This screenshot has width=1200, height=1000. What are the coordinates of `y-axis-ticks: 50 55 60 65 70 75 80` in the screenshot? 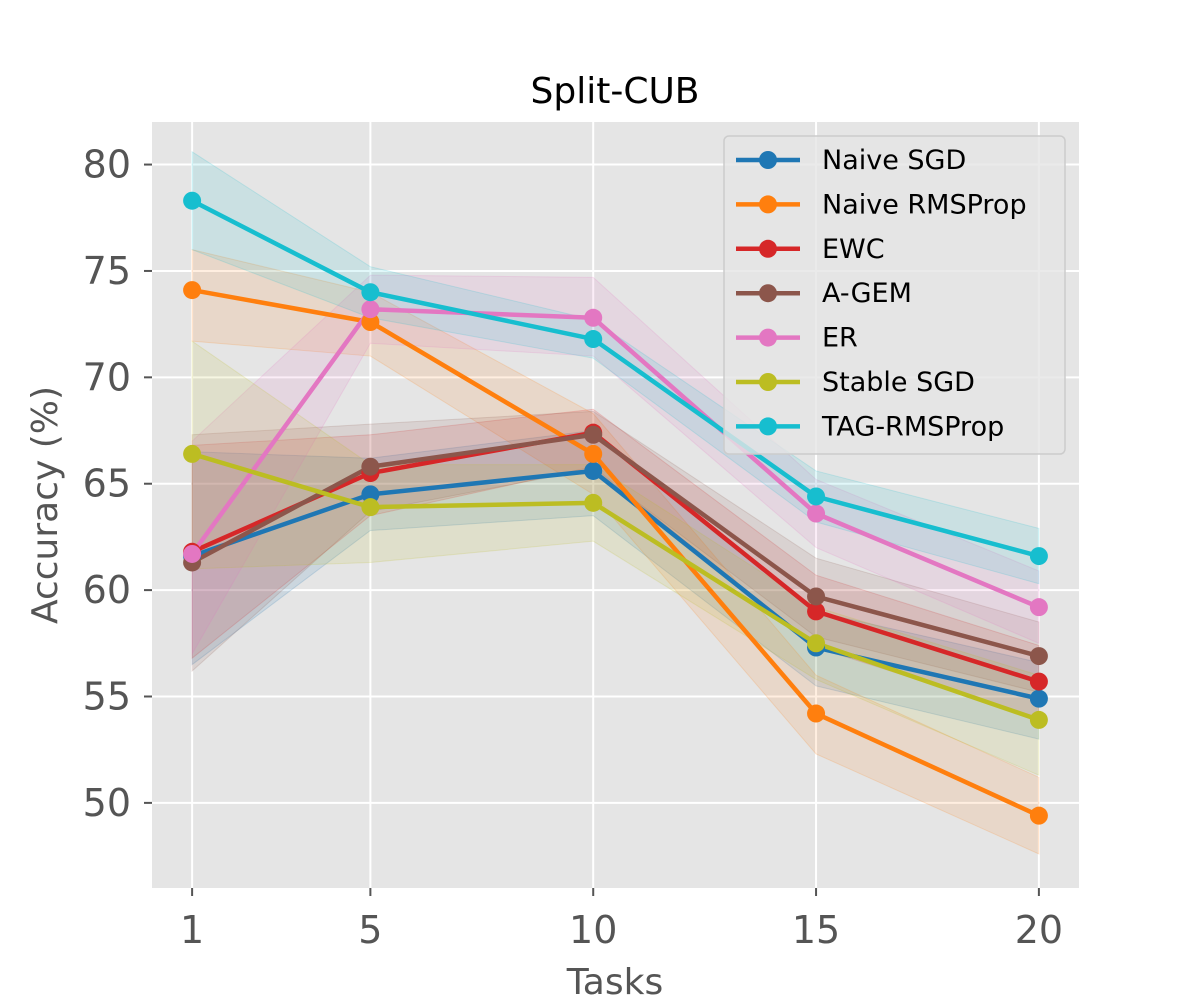 It's located at (117, 484).